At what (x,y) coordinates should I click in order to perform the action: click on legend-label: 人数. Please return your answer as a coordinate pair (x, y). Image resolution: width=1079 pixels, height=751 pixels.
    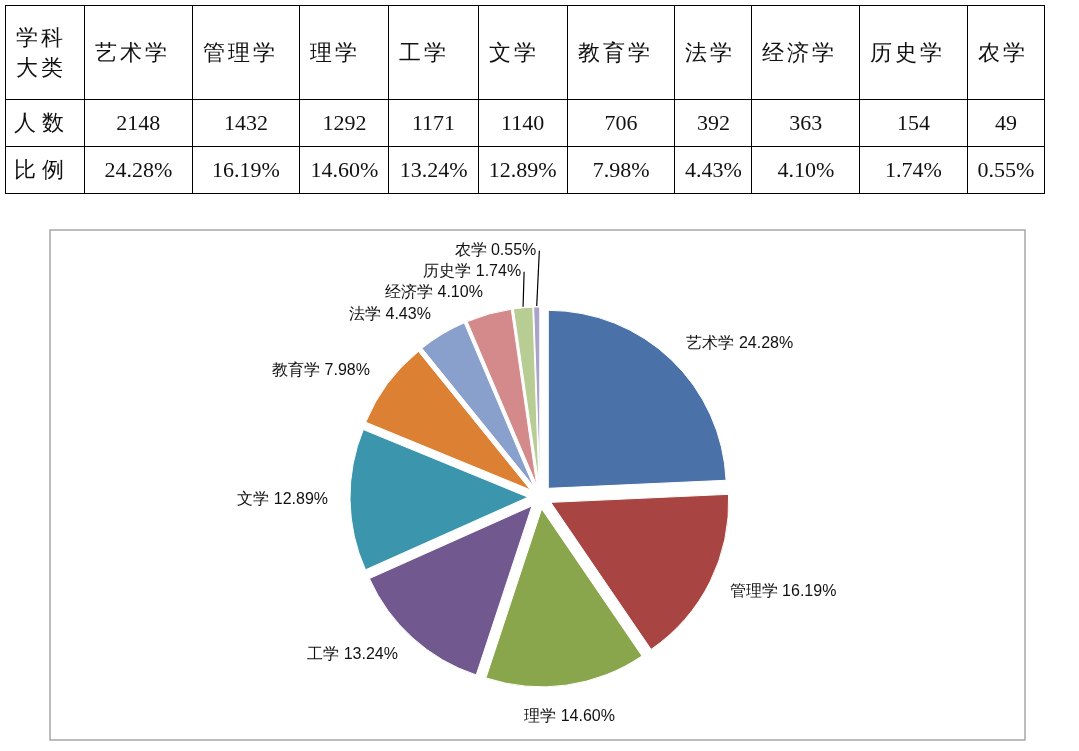
    Looking at the image, I should click on (45, 123).